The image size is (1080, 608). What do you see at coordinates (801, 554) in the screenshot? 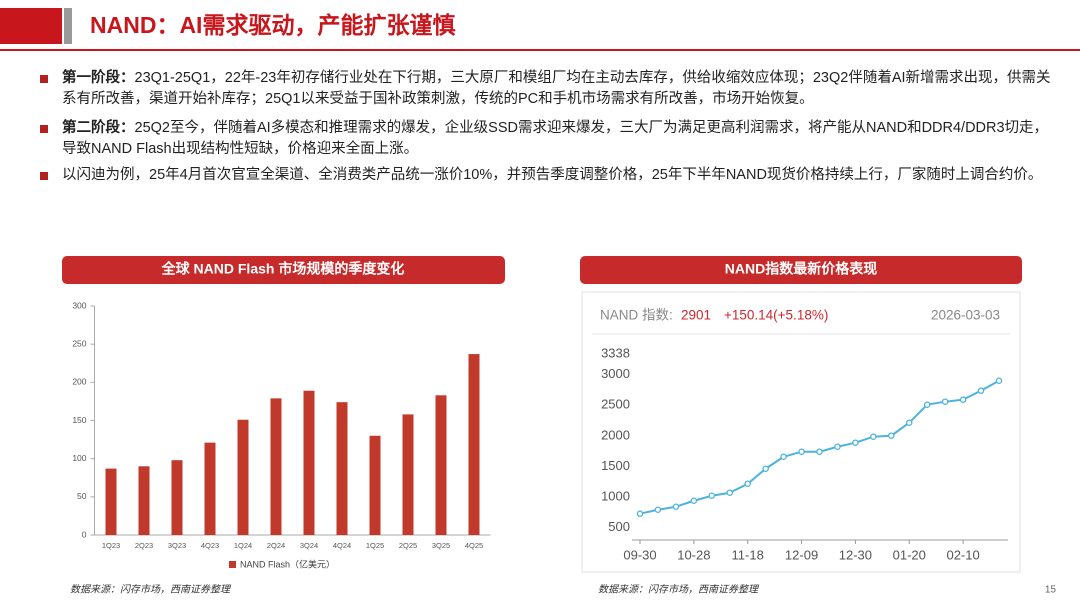
I see `x-tick-label: 12-09` at bounding box center [801, 554].